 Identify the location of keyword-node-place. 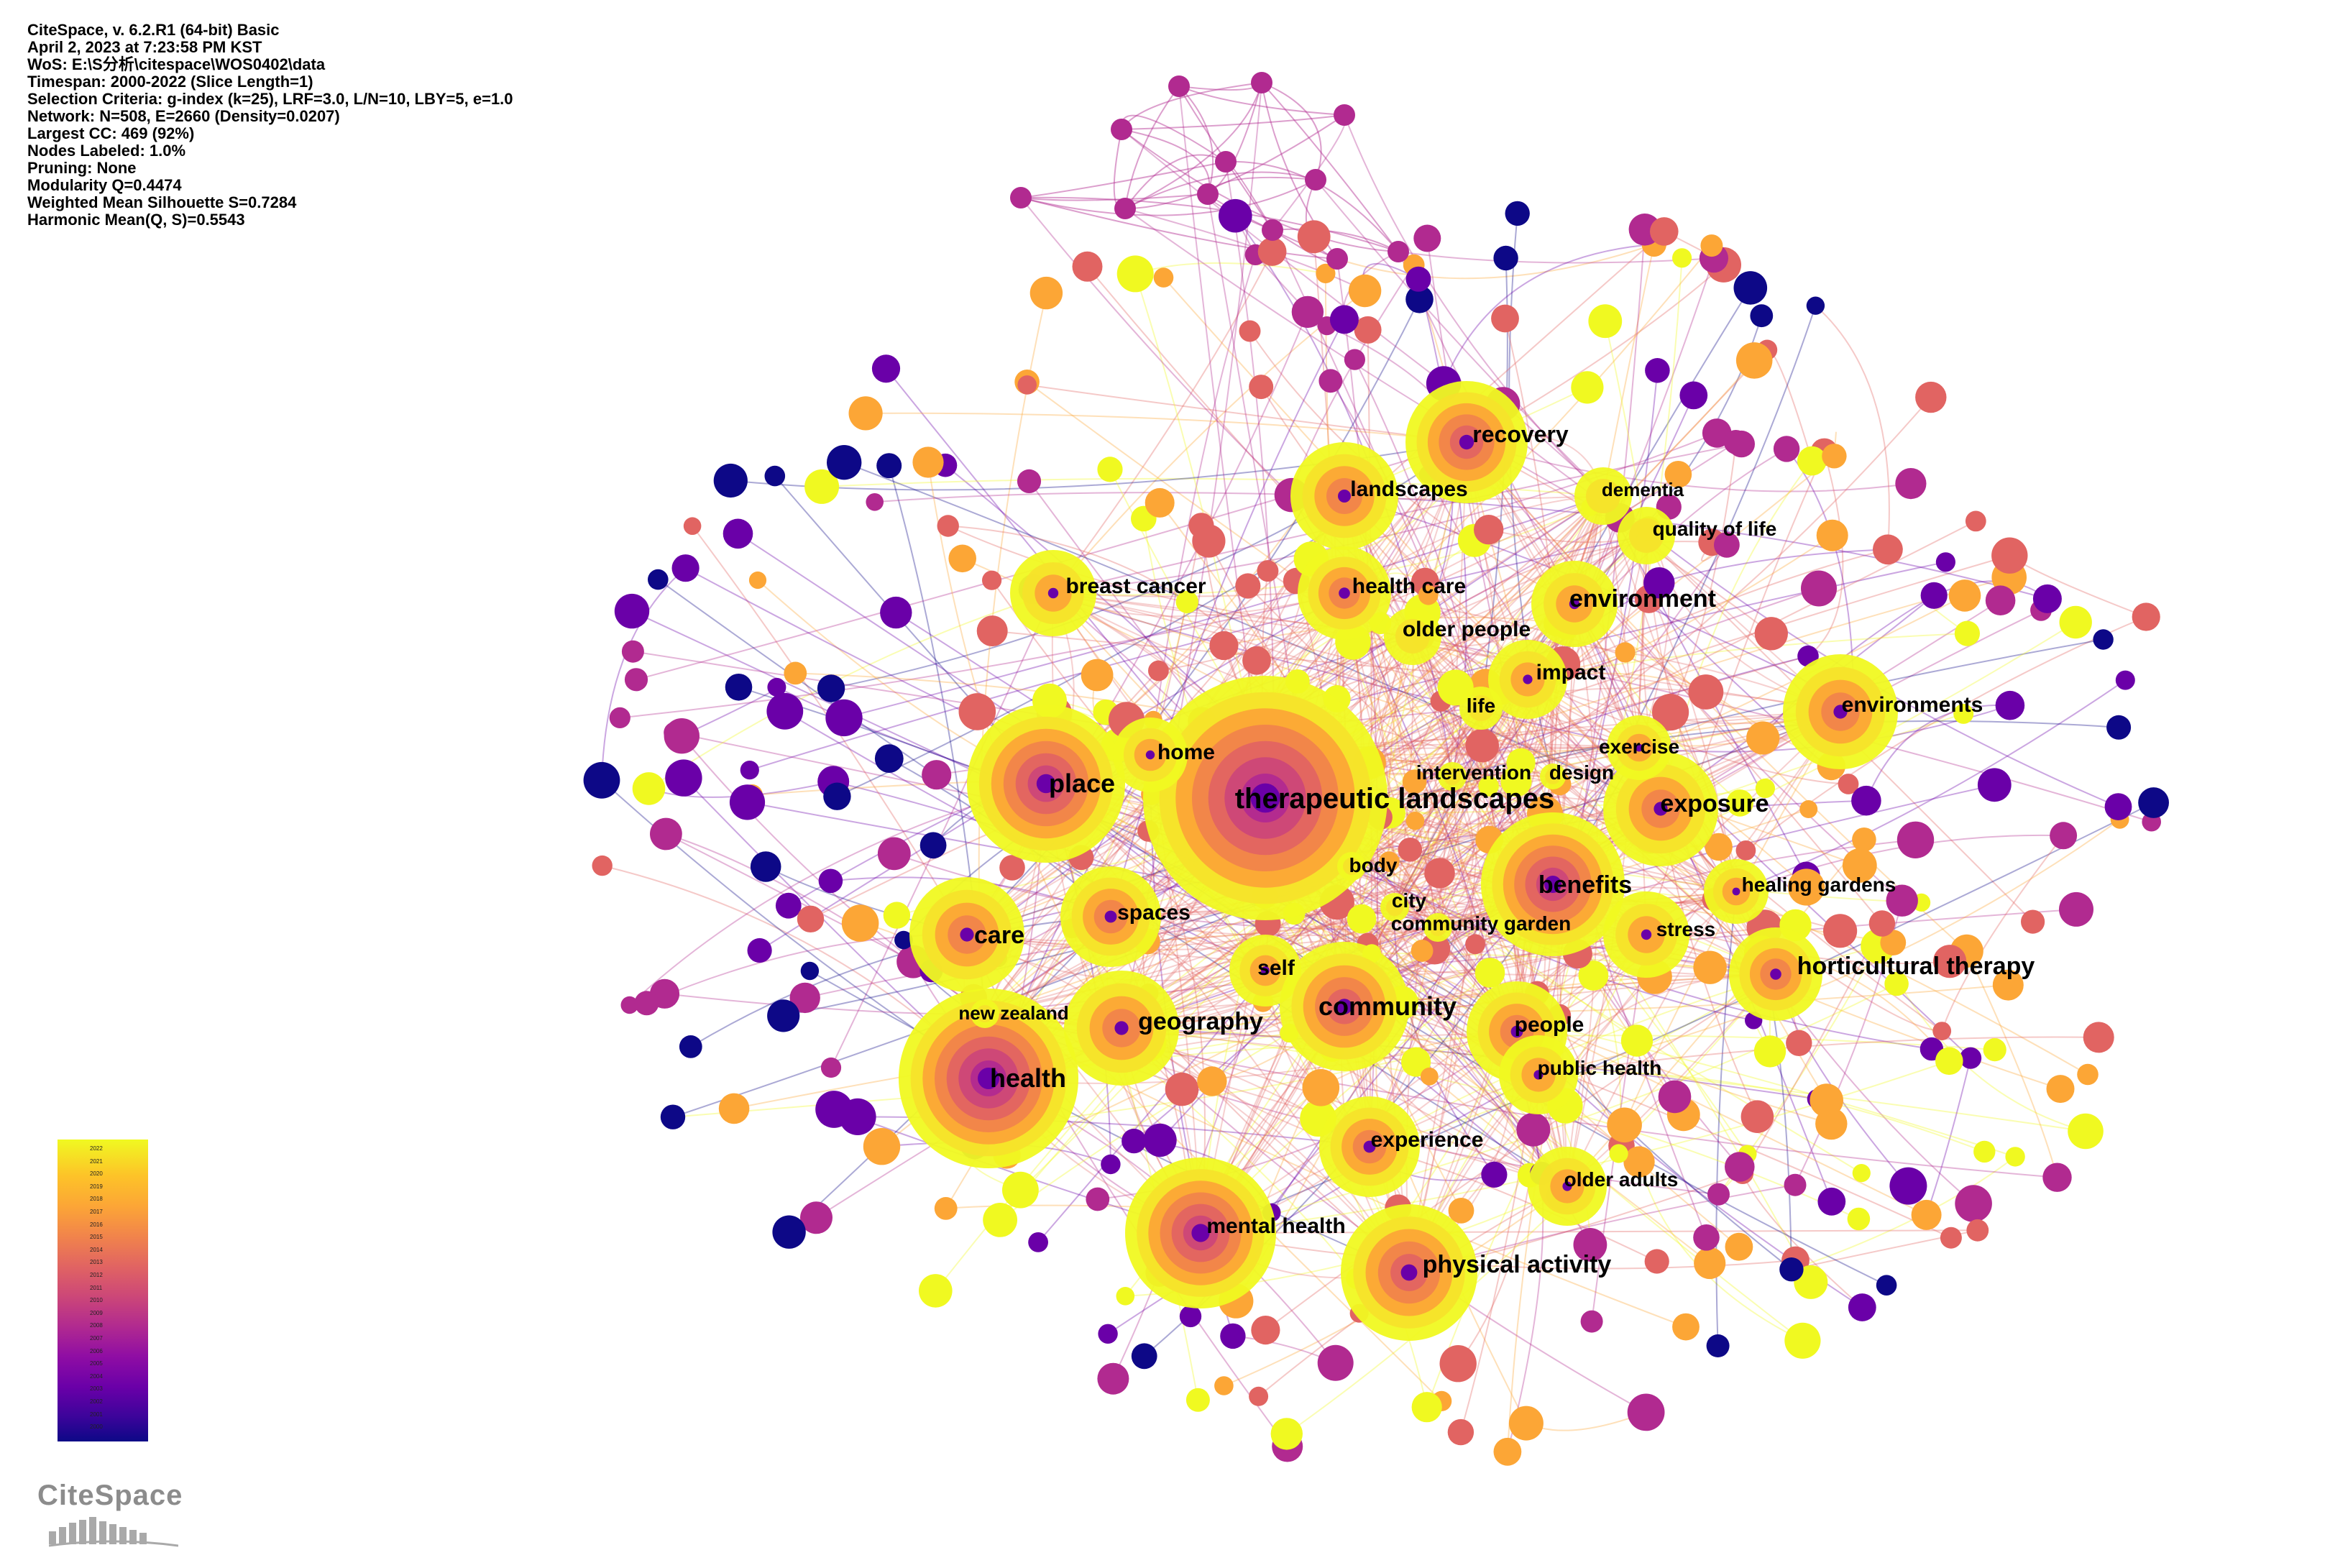
(1046, 784).